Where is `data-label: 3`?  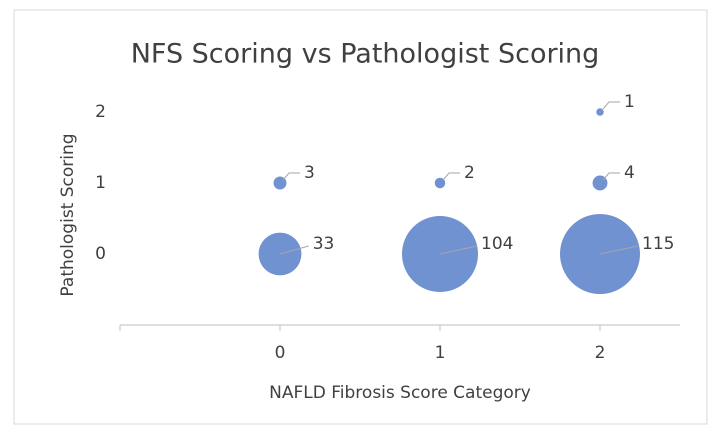
data-label: 3 is located at coordinates (309, 173).